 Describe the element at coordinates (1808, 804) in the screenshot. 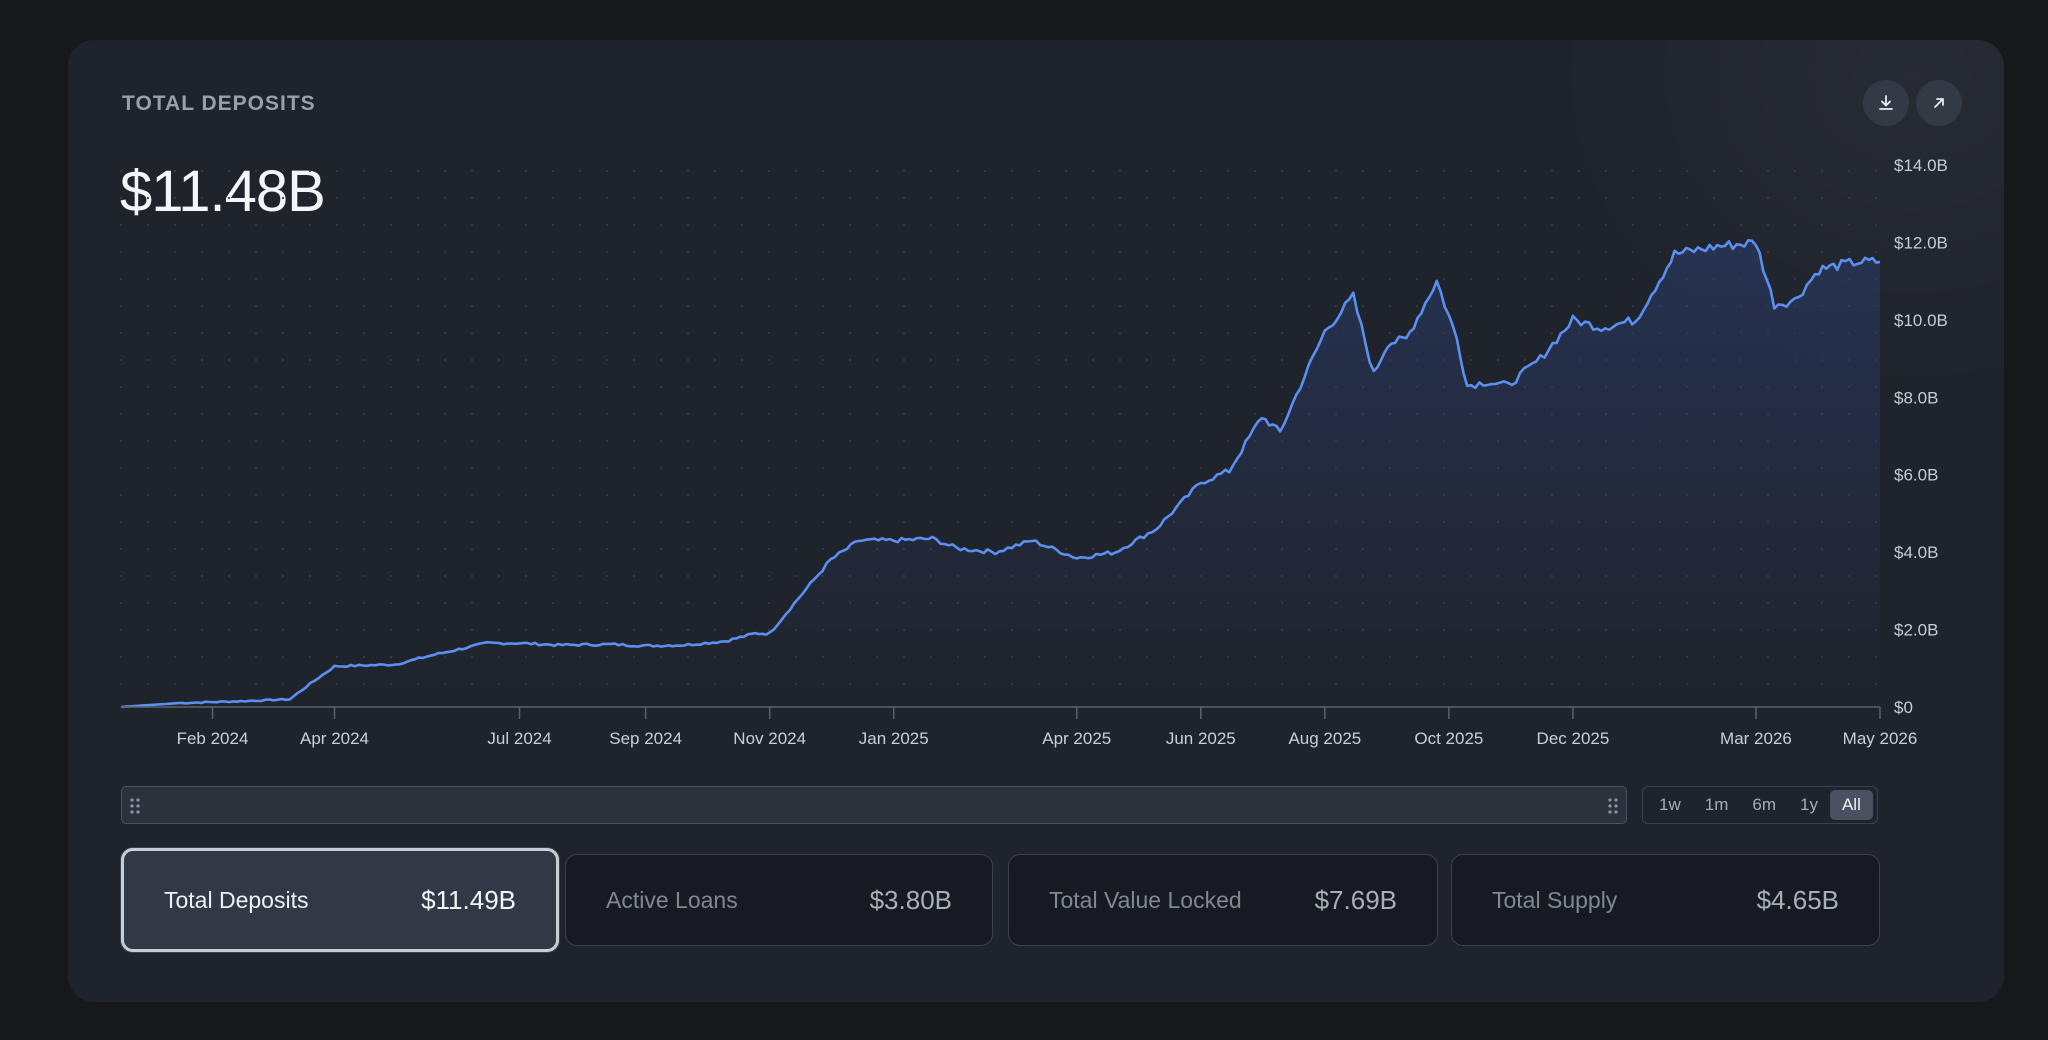

I see `period-1y: 1y` at that location.